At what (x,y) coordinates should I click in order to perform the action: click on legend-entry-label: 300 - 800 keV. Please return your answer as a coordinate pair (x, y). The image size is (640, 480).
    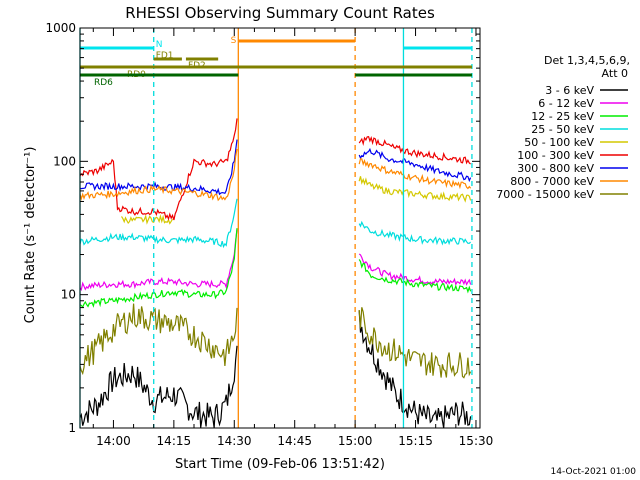
    Looking at the image, I should click on (555, 168).